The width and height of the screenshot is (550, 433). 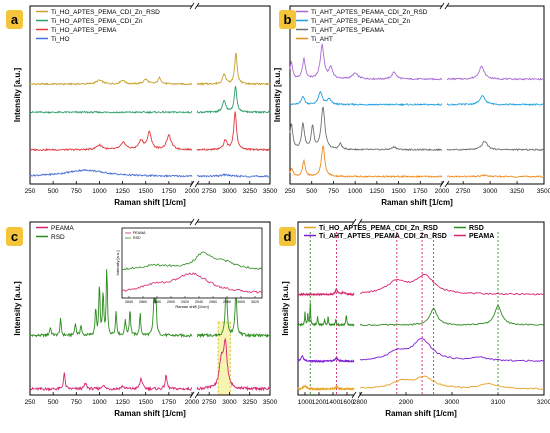 What do you see at coordinates (199, 302) in the screenshot?
I see `inset-tick-label: 2940` at bounding box center [199, 302].